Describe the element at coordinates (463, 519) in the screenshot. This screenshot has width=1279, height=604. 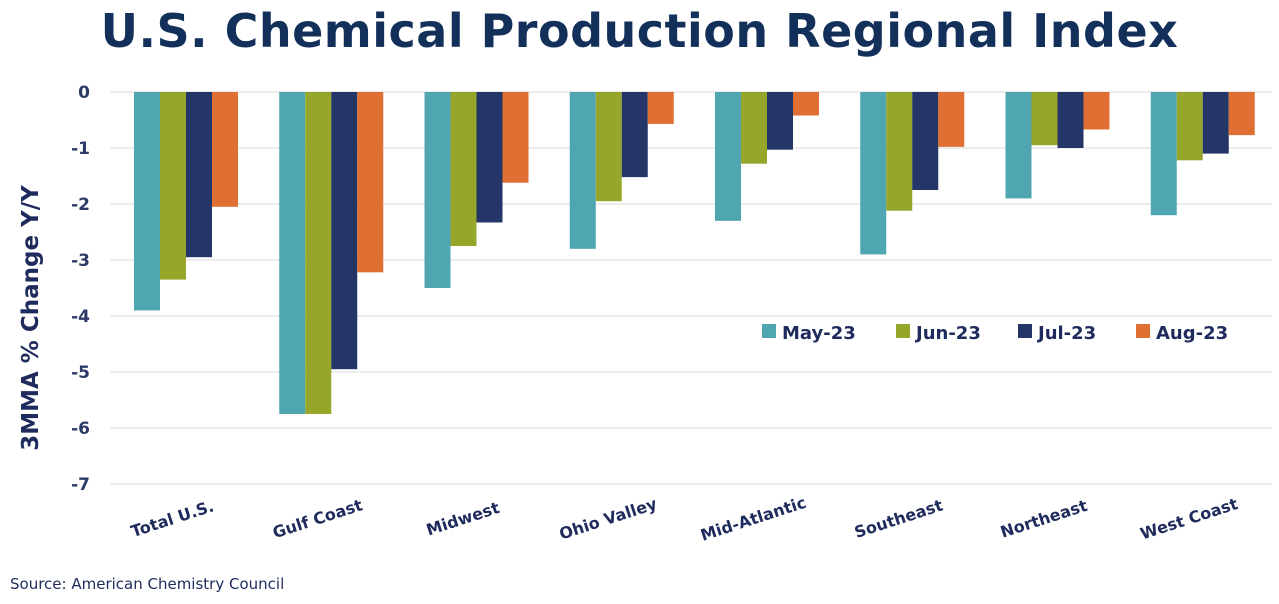
I see `x-category-label: Midwest` at that location.